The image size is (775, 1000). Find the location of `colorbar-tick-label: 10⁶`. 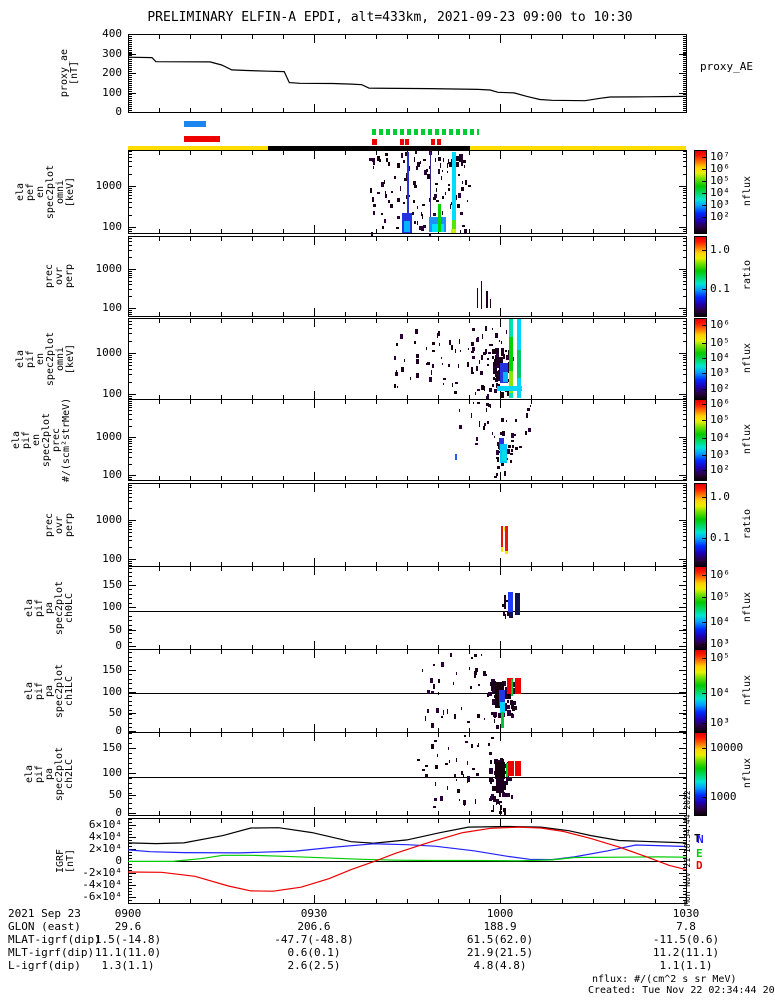

colorbar-tick-label: 10⁶ is located at coordinates (720, 168).